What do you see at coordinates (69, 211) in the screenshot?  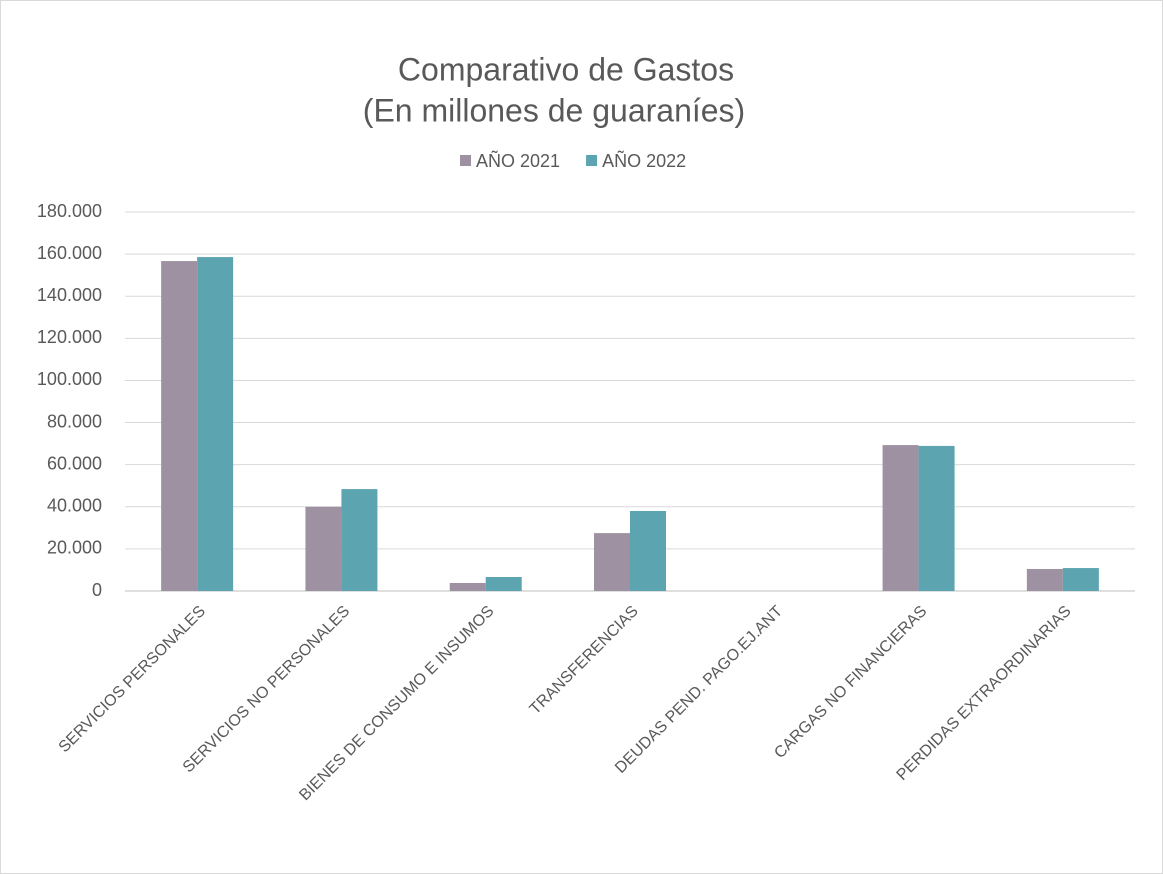 I see `y-tick-label: 180.000` at bounding box center [69, 211].